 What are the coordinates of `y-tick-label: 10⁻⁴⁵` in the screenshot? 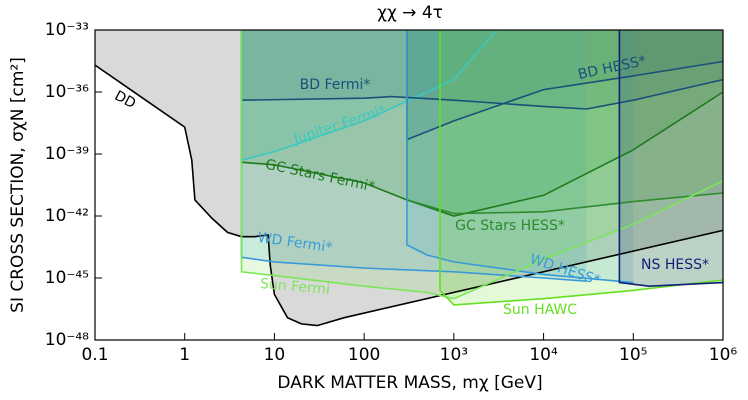 It's located at (67, 278).